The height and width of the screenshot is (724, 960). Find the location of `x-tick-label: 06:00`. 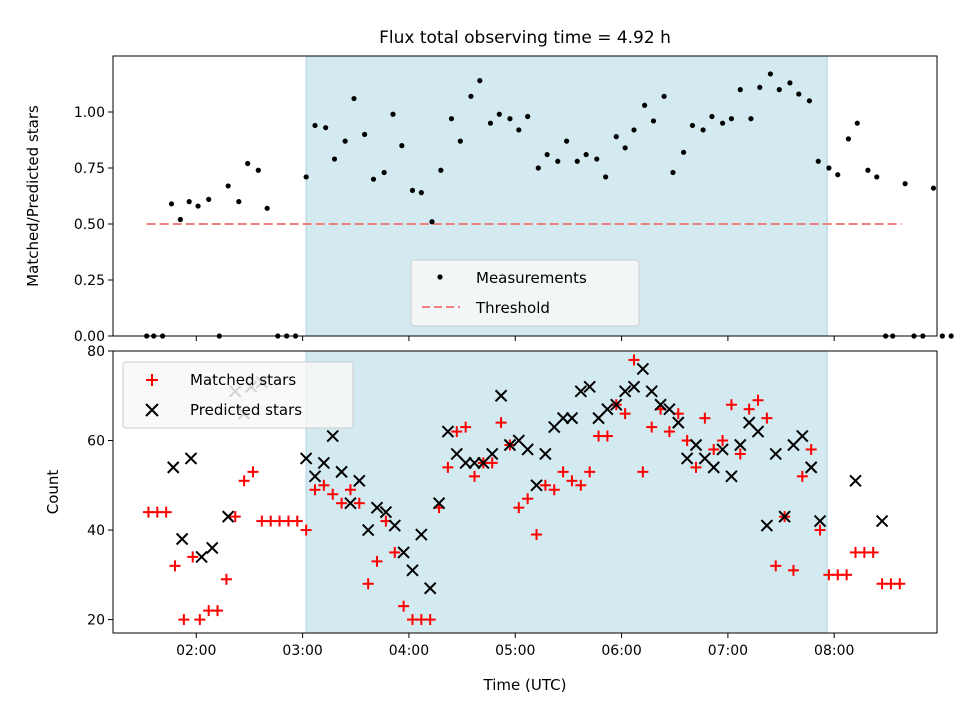

x-tick-label: 06:00 is located at coordinates (621, 651).